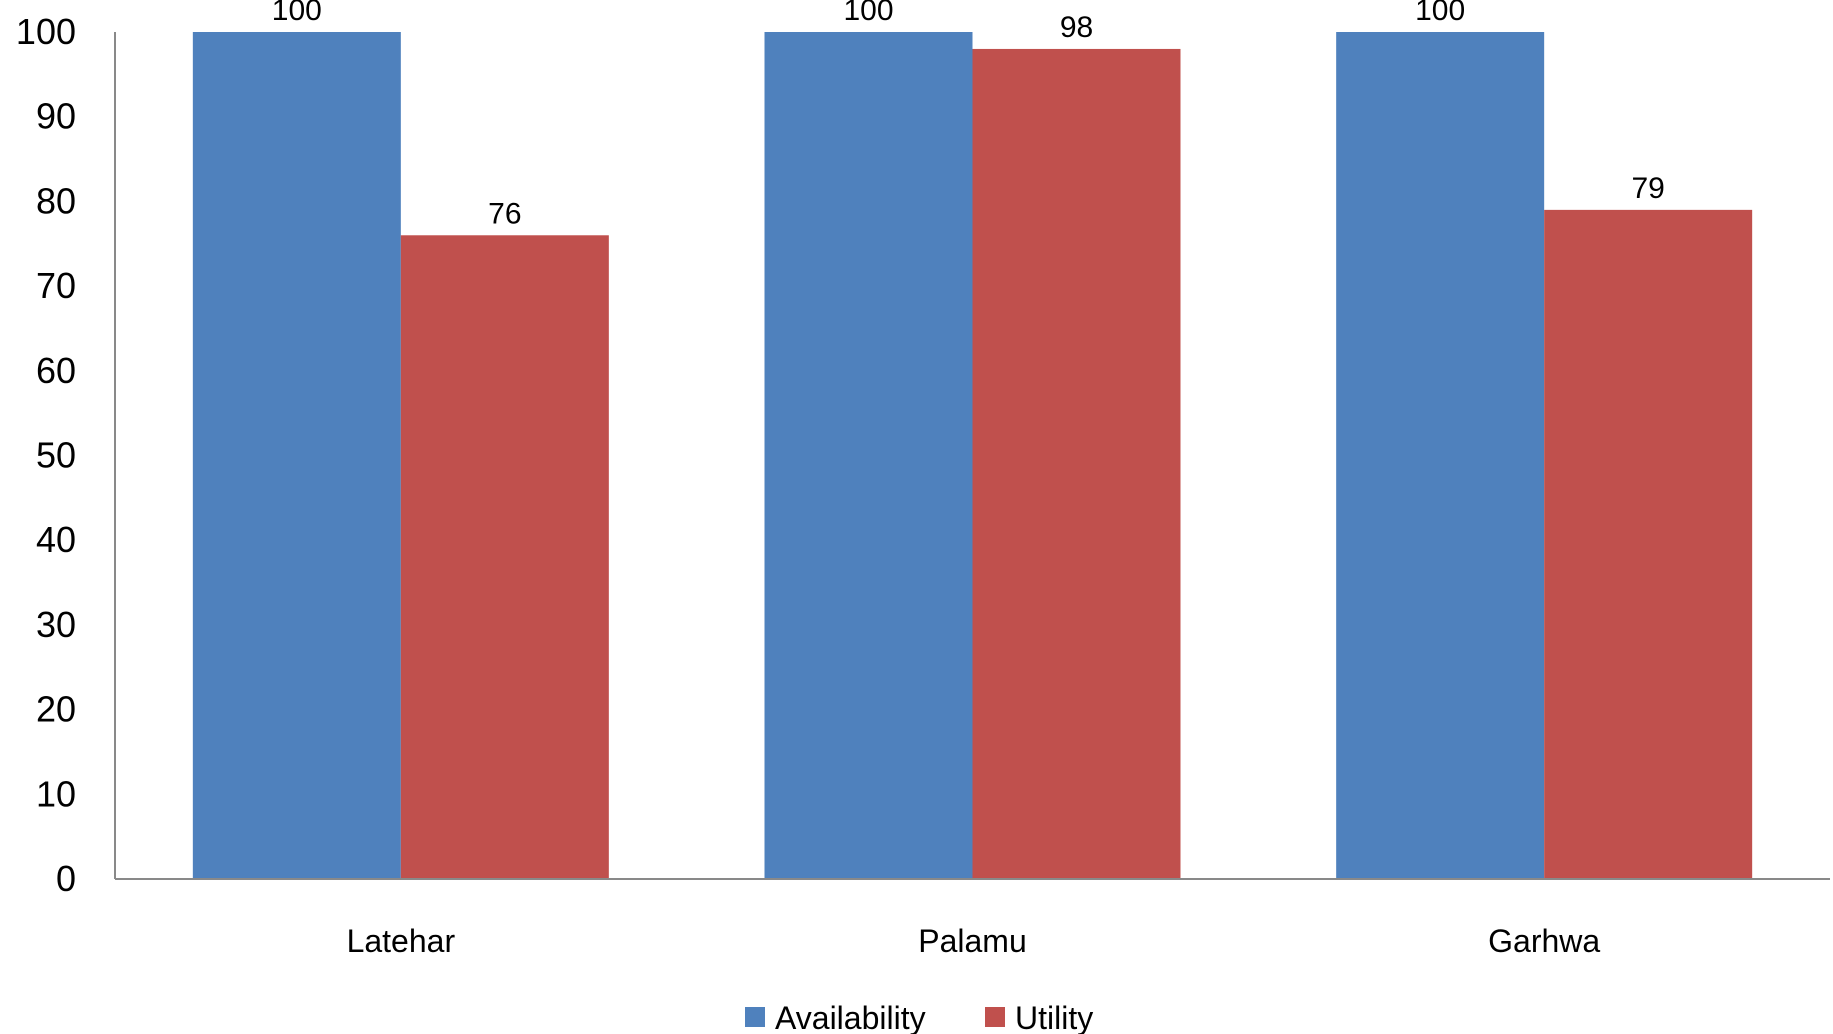 This screenshot has width=1833, height=1034. Describe the element at coordinates (1076, 27) in the screenshot. I see `data-label: 98` at that location.